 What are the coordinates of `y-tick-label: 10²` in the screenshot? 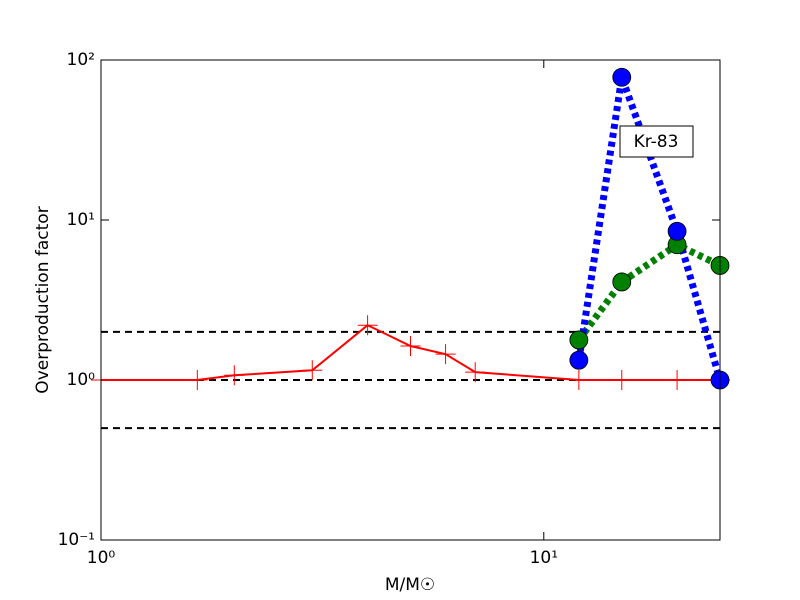 It's located at (81, 60).